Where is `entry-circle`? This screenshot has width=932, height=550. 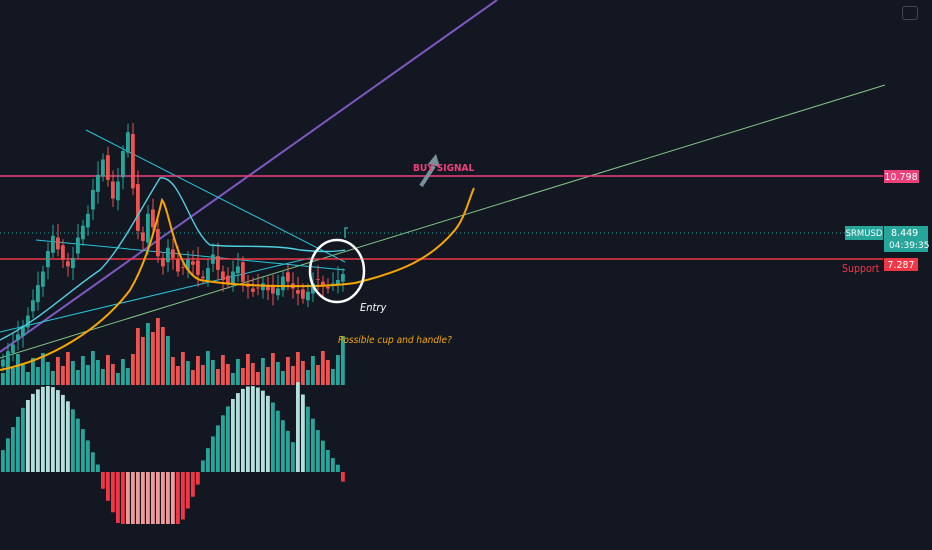 entry-circle is located at coordinates (337, 271).